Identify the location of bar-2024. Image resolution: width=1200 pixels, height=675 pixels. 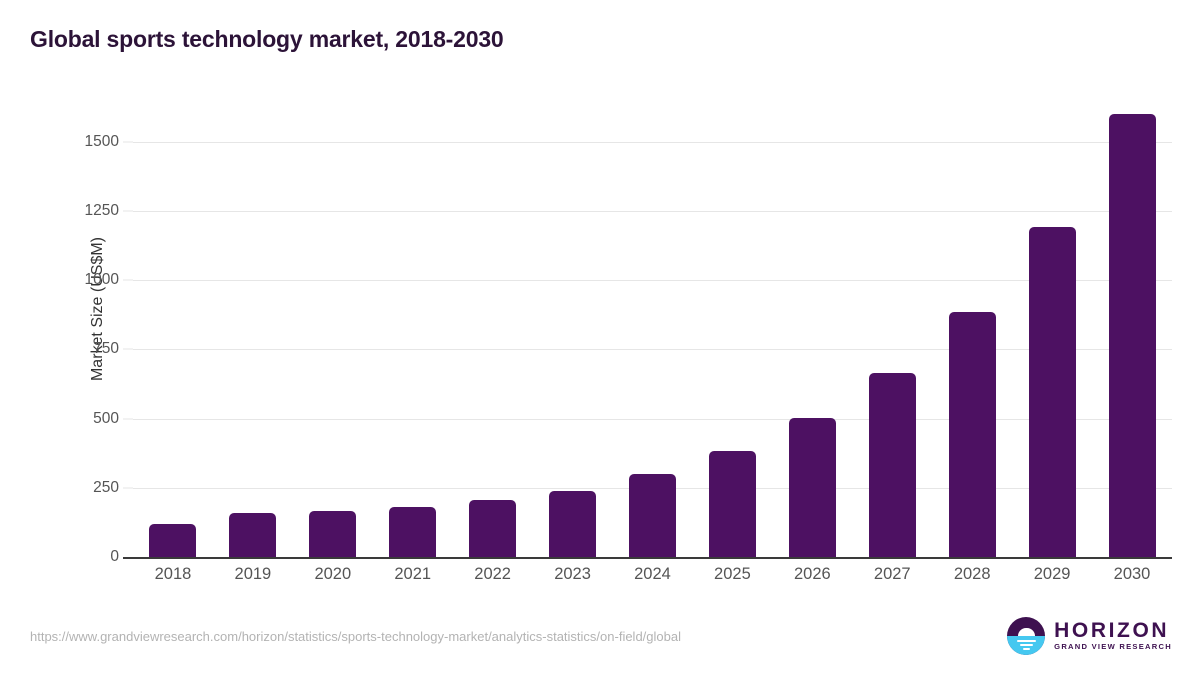
(652, 515).